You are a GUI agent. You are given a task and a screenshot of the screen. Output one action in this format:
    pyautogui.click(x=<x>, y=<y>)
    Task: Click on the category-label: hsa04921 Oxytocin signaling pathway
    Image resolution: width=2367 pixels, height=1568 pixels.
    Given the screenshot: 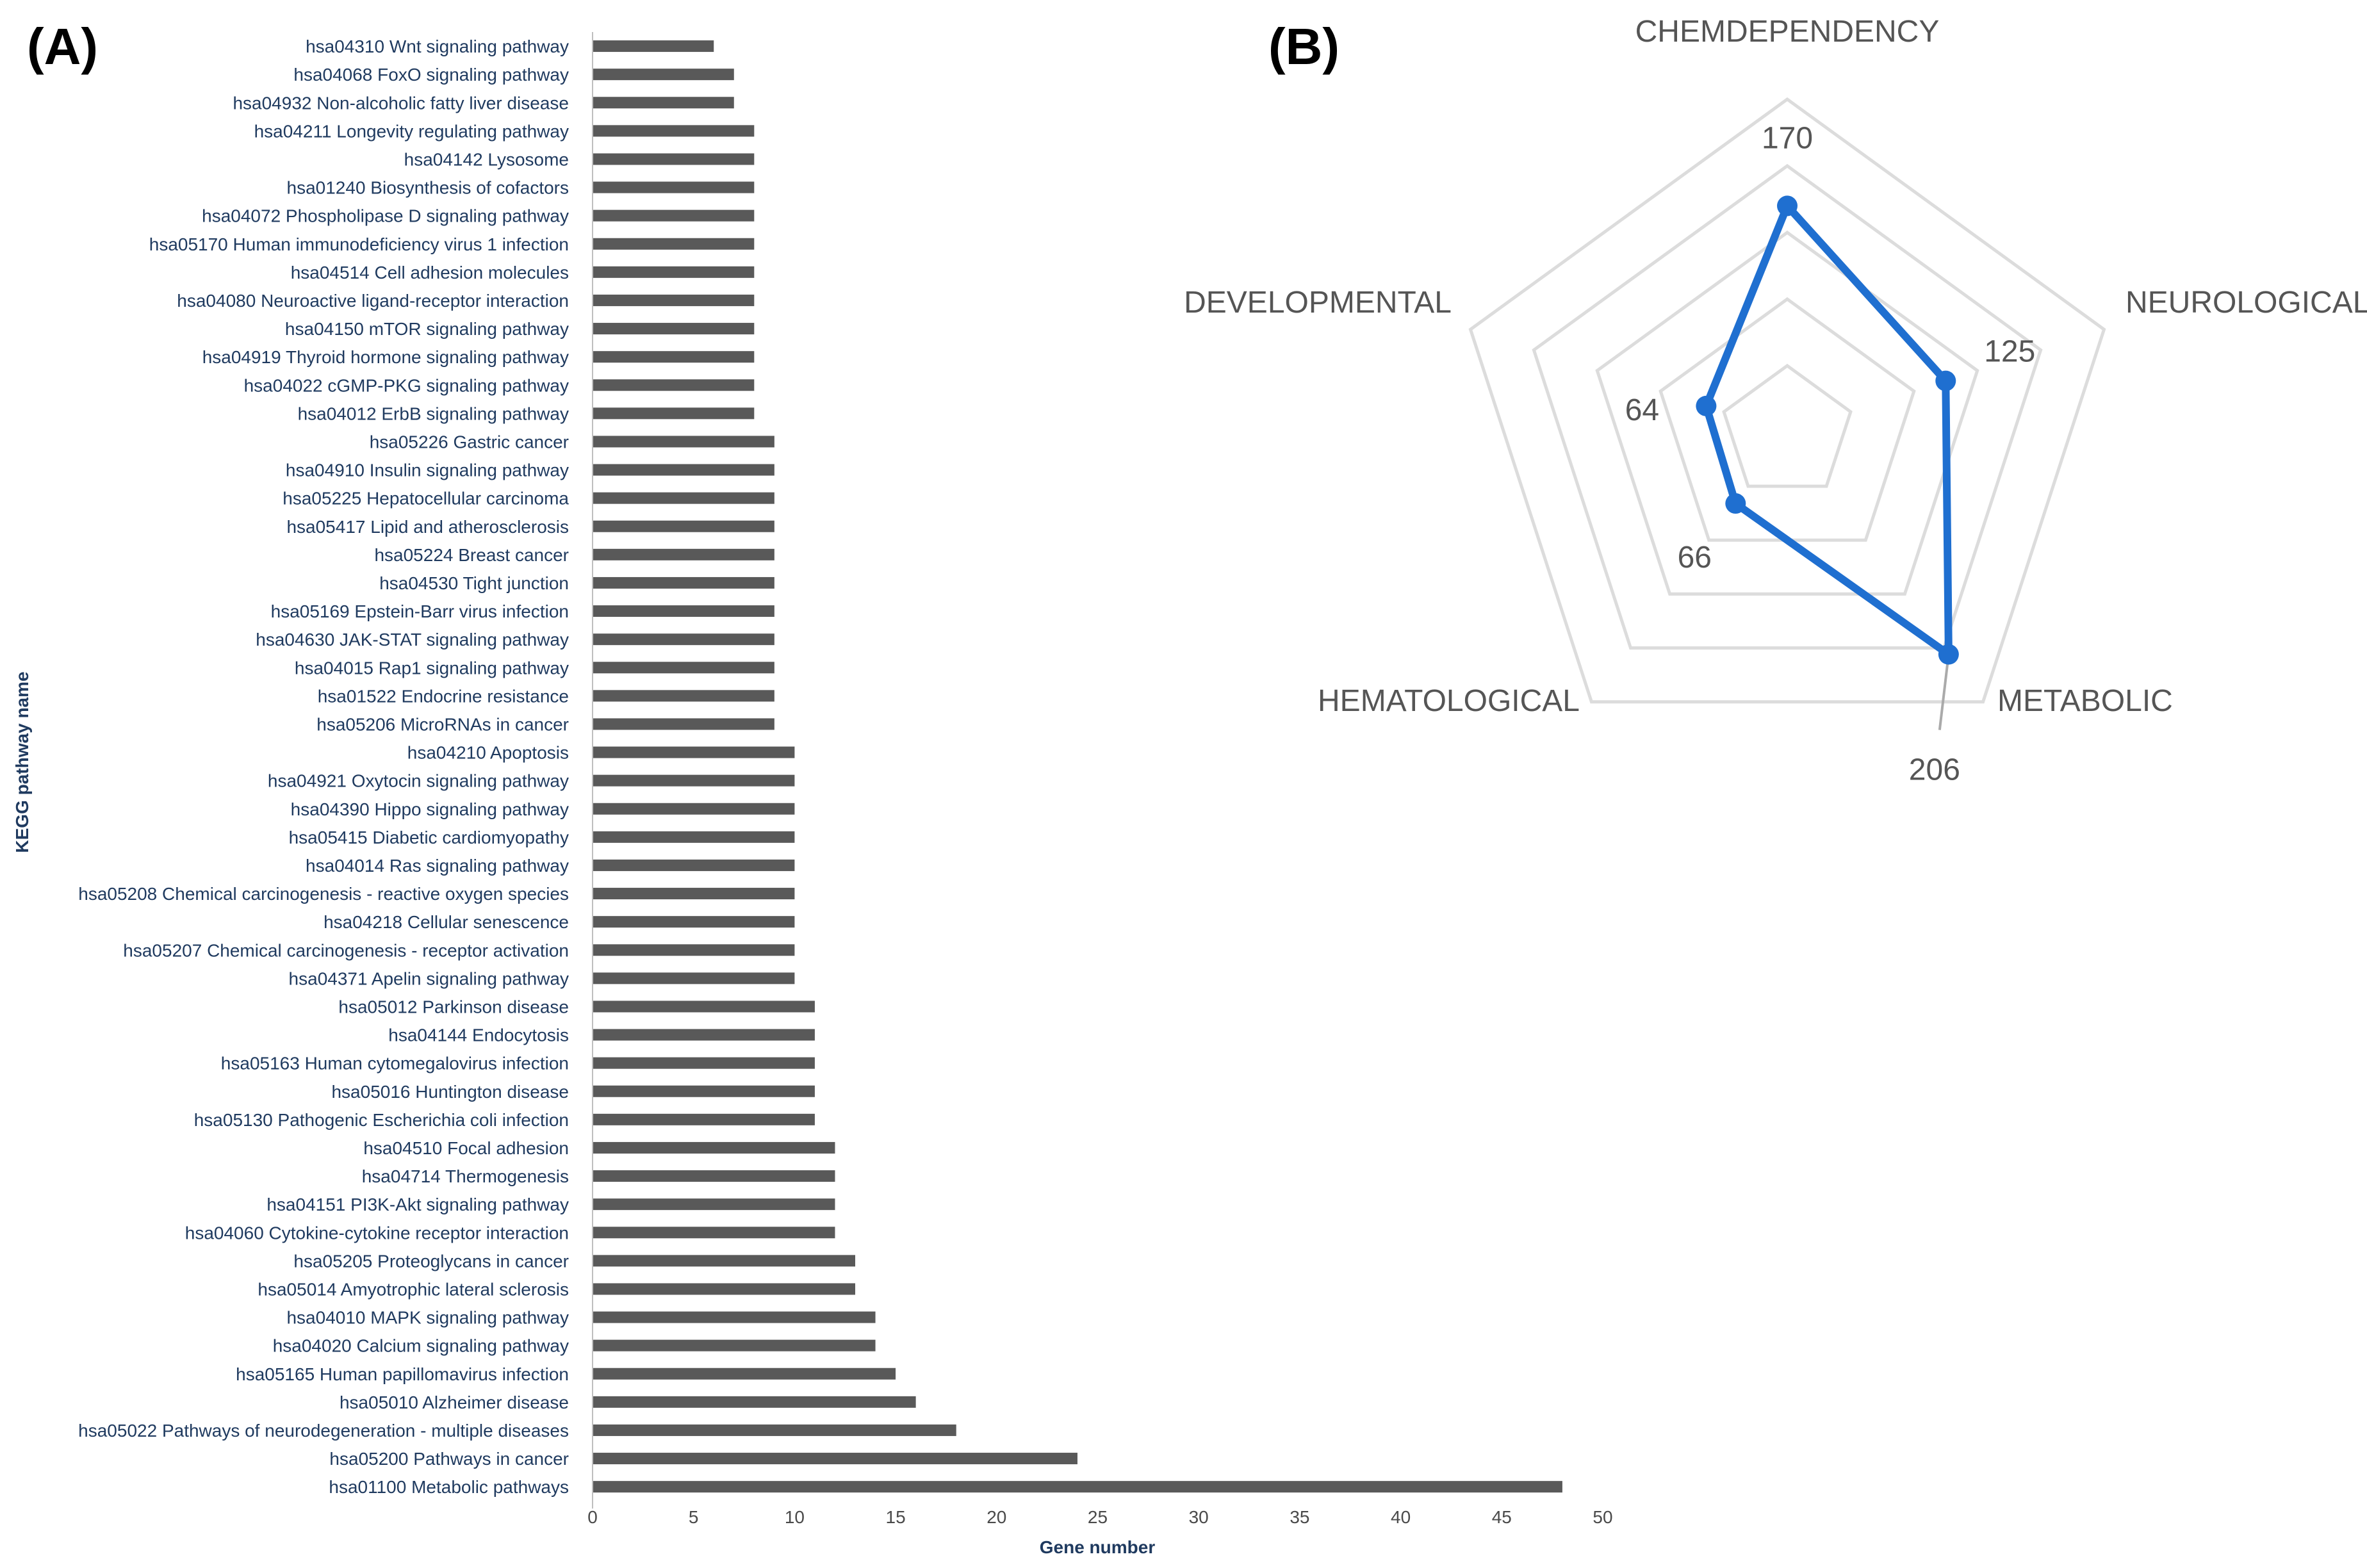 What is the action you would take?
    pyautogui.click(x=418, y=781)
    